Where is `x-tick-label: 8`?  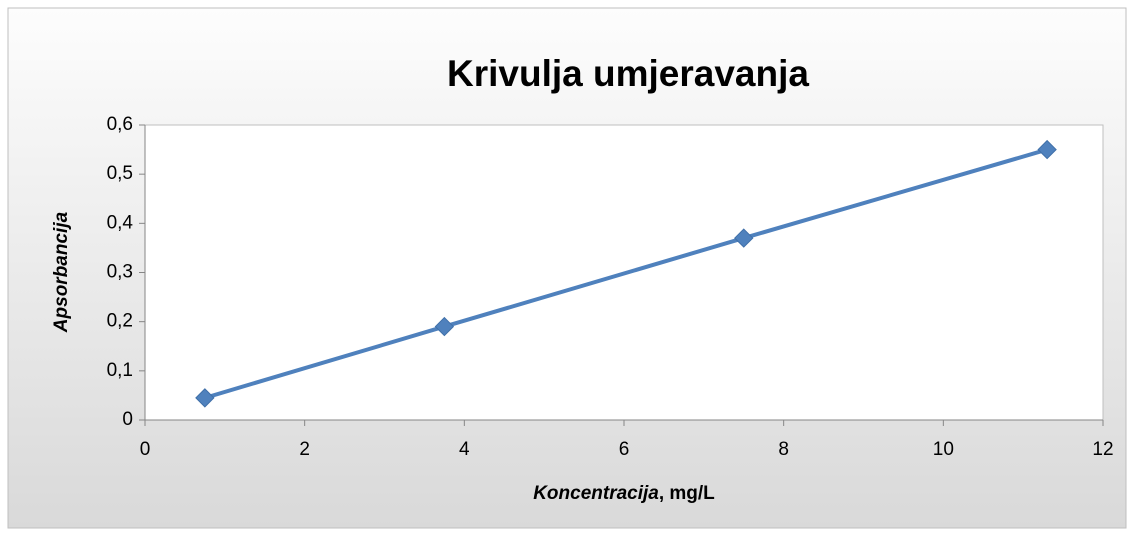 x-tick-label: 8 is located at coordinates (783, 449).